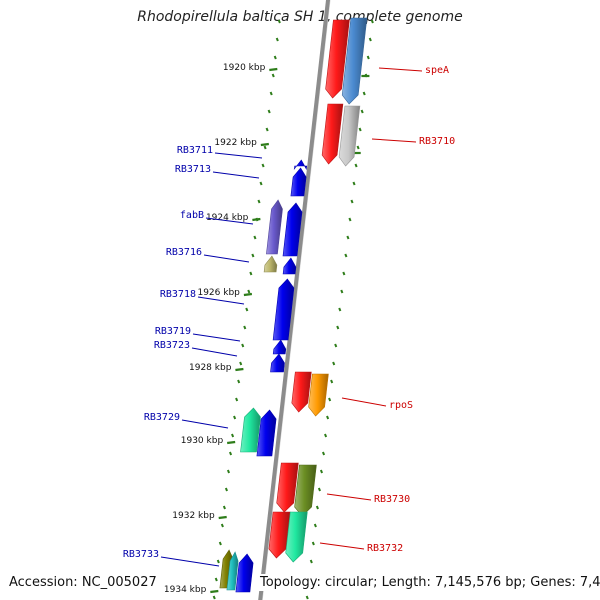  Describe the element at coordinates (202, 441) in the screenshot. I see `kbp-tick-label: 1930 kbp` at that location.